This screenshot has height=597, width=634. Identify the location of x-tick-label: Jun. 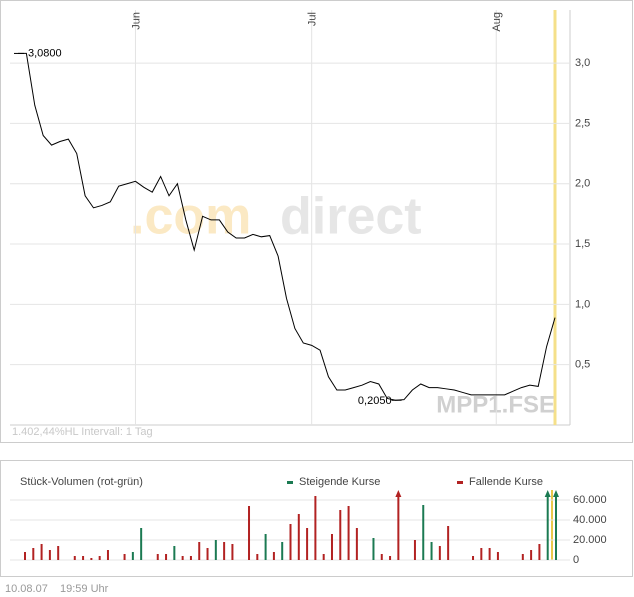
(136, 21).